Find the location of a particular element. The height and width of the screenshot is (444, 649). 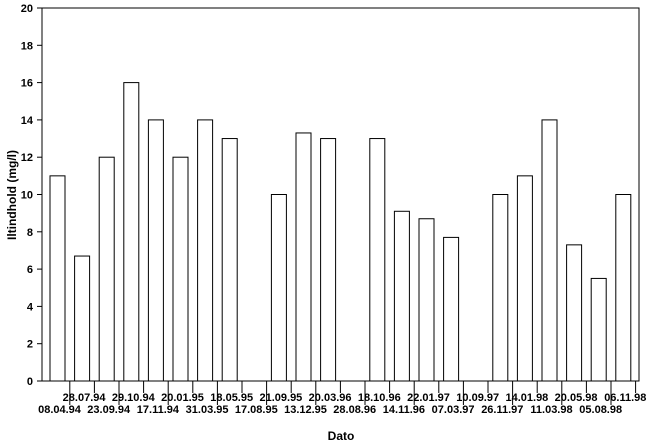

y-tick-label: 14 is located at coordinates (27, 121).